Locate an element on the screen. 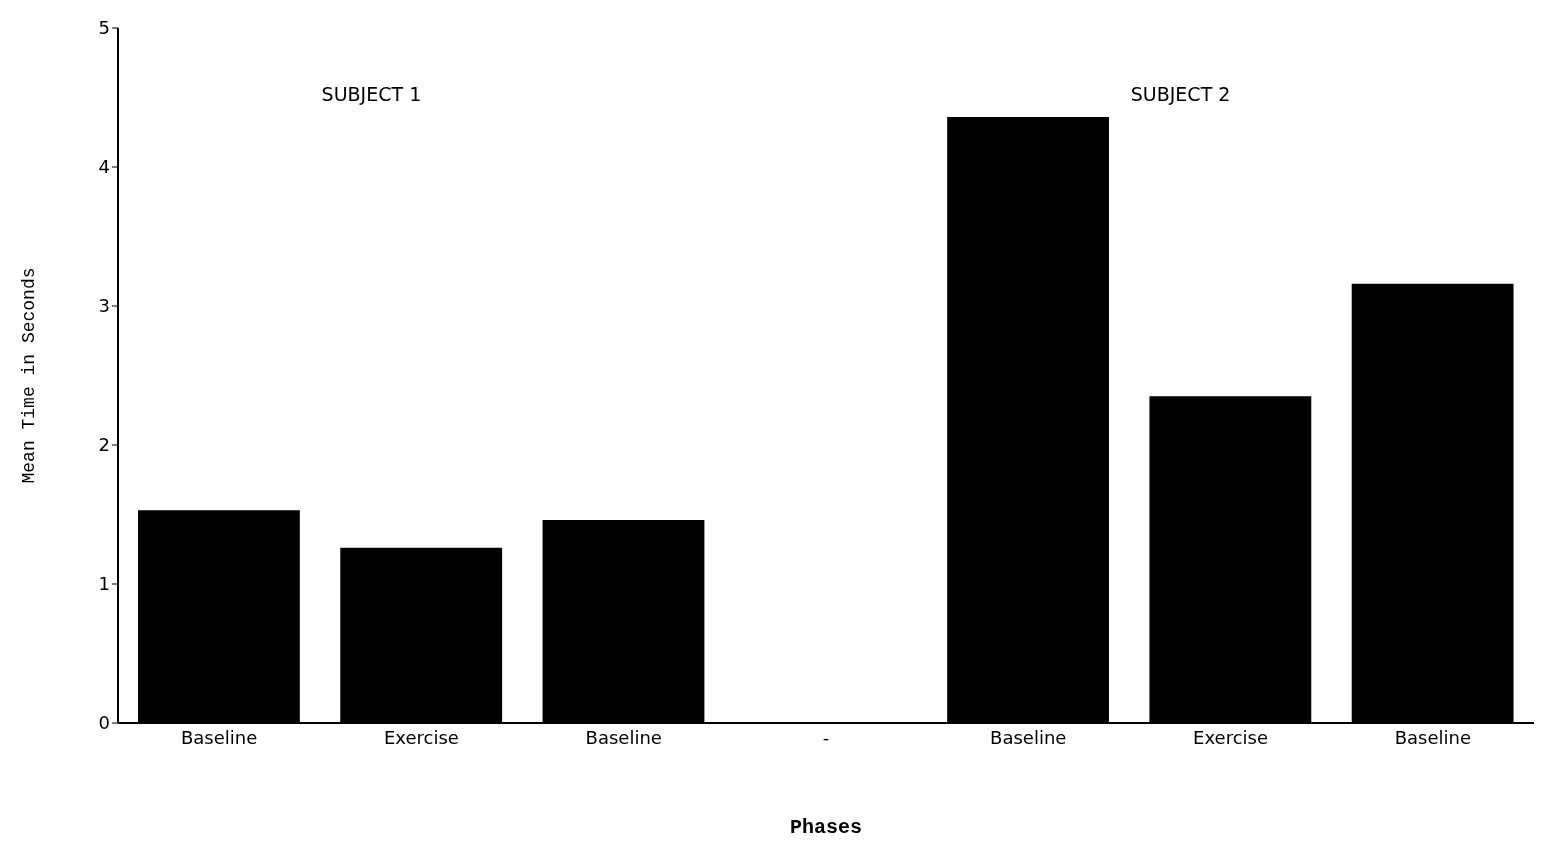 The width and height of the screenshot is (1550, 851). x-axis-title: Phases is located at coordinates (826, 827).